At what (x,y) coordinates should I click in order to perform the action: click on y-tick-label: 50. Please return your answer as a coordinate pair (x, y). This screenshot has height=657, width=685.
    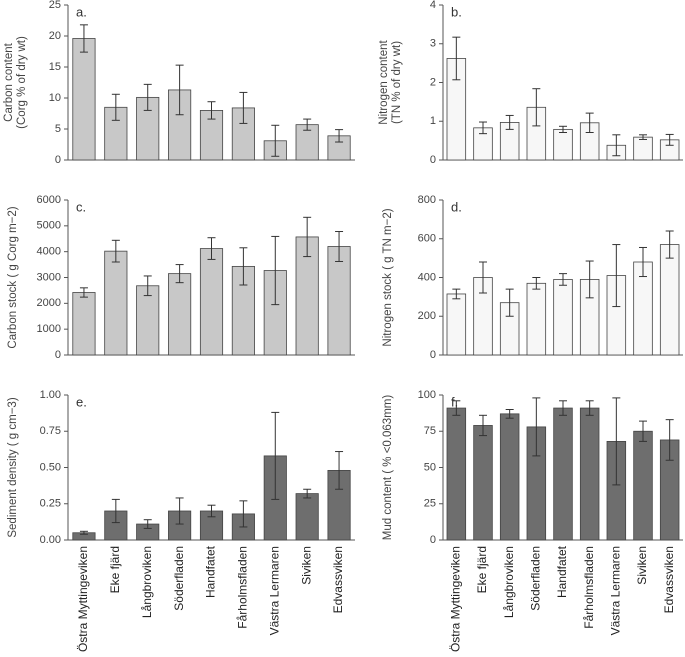
    Looking at the image, I should click on (430, 467).